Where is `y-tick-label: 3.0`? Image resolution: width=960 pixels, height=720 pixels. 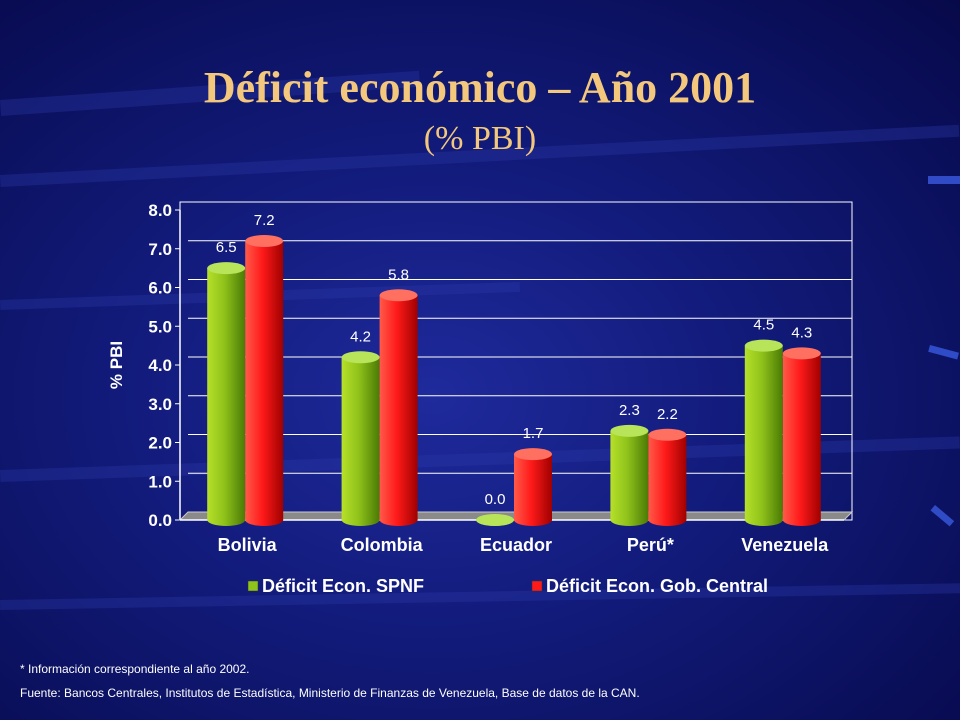 y-tick-label: 3.0 is located at coordinates (160, 404).